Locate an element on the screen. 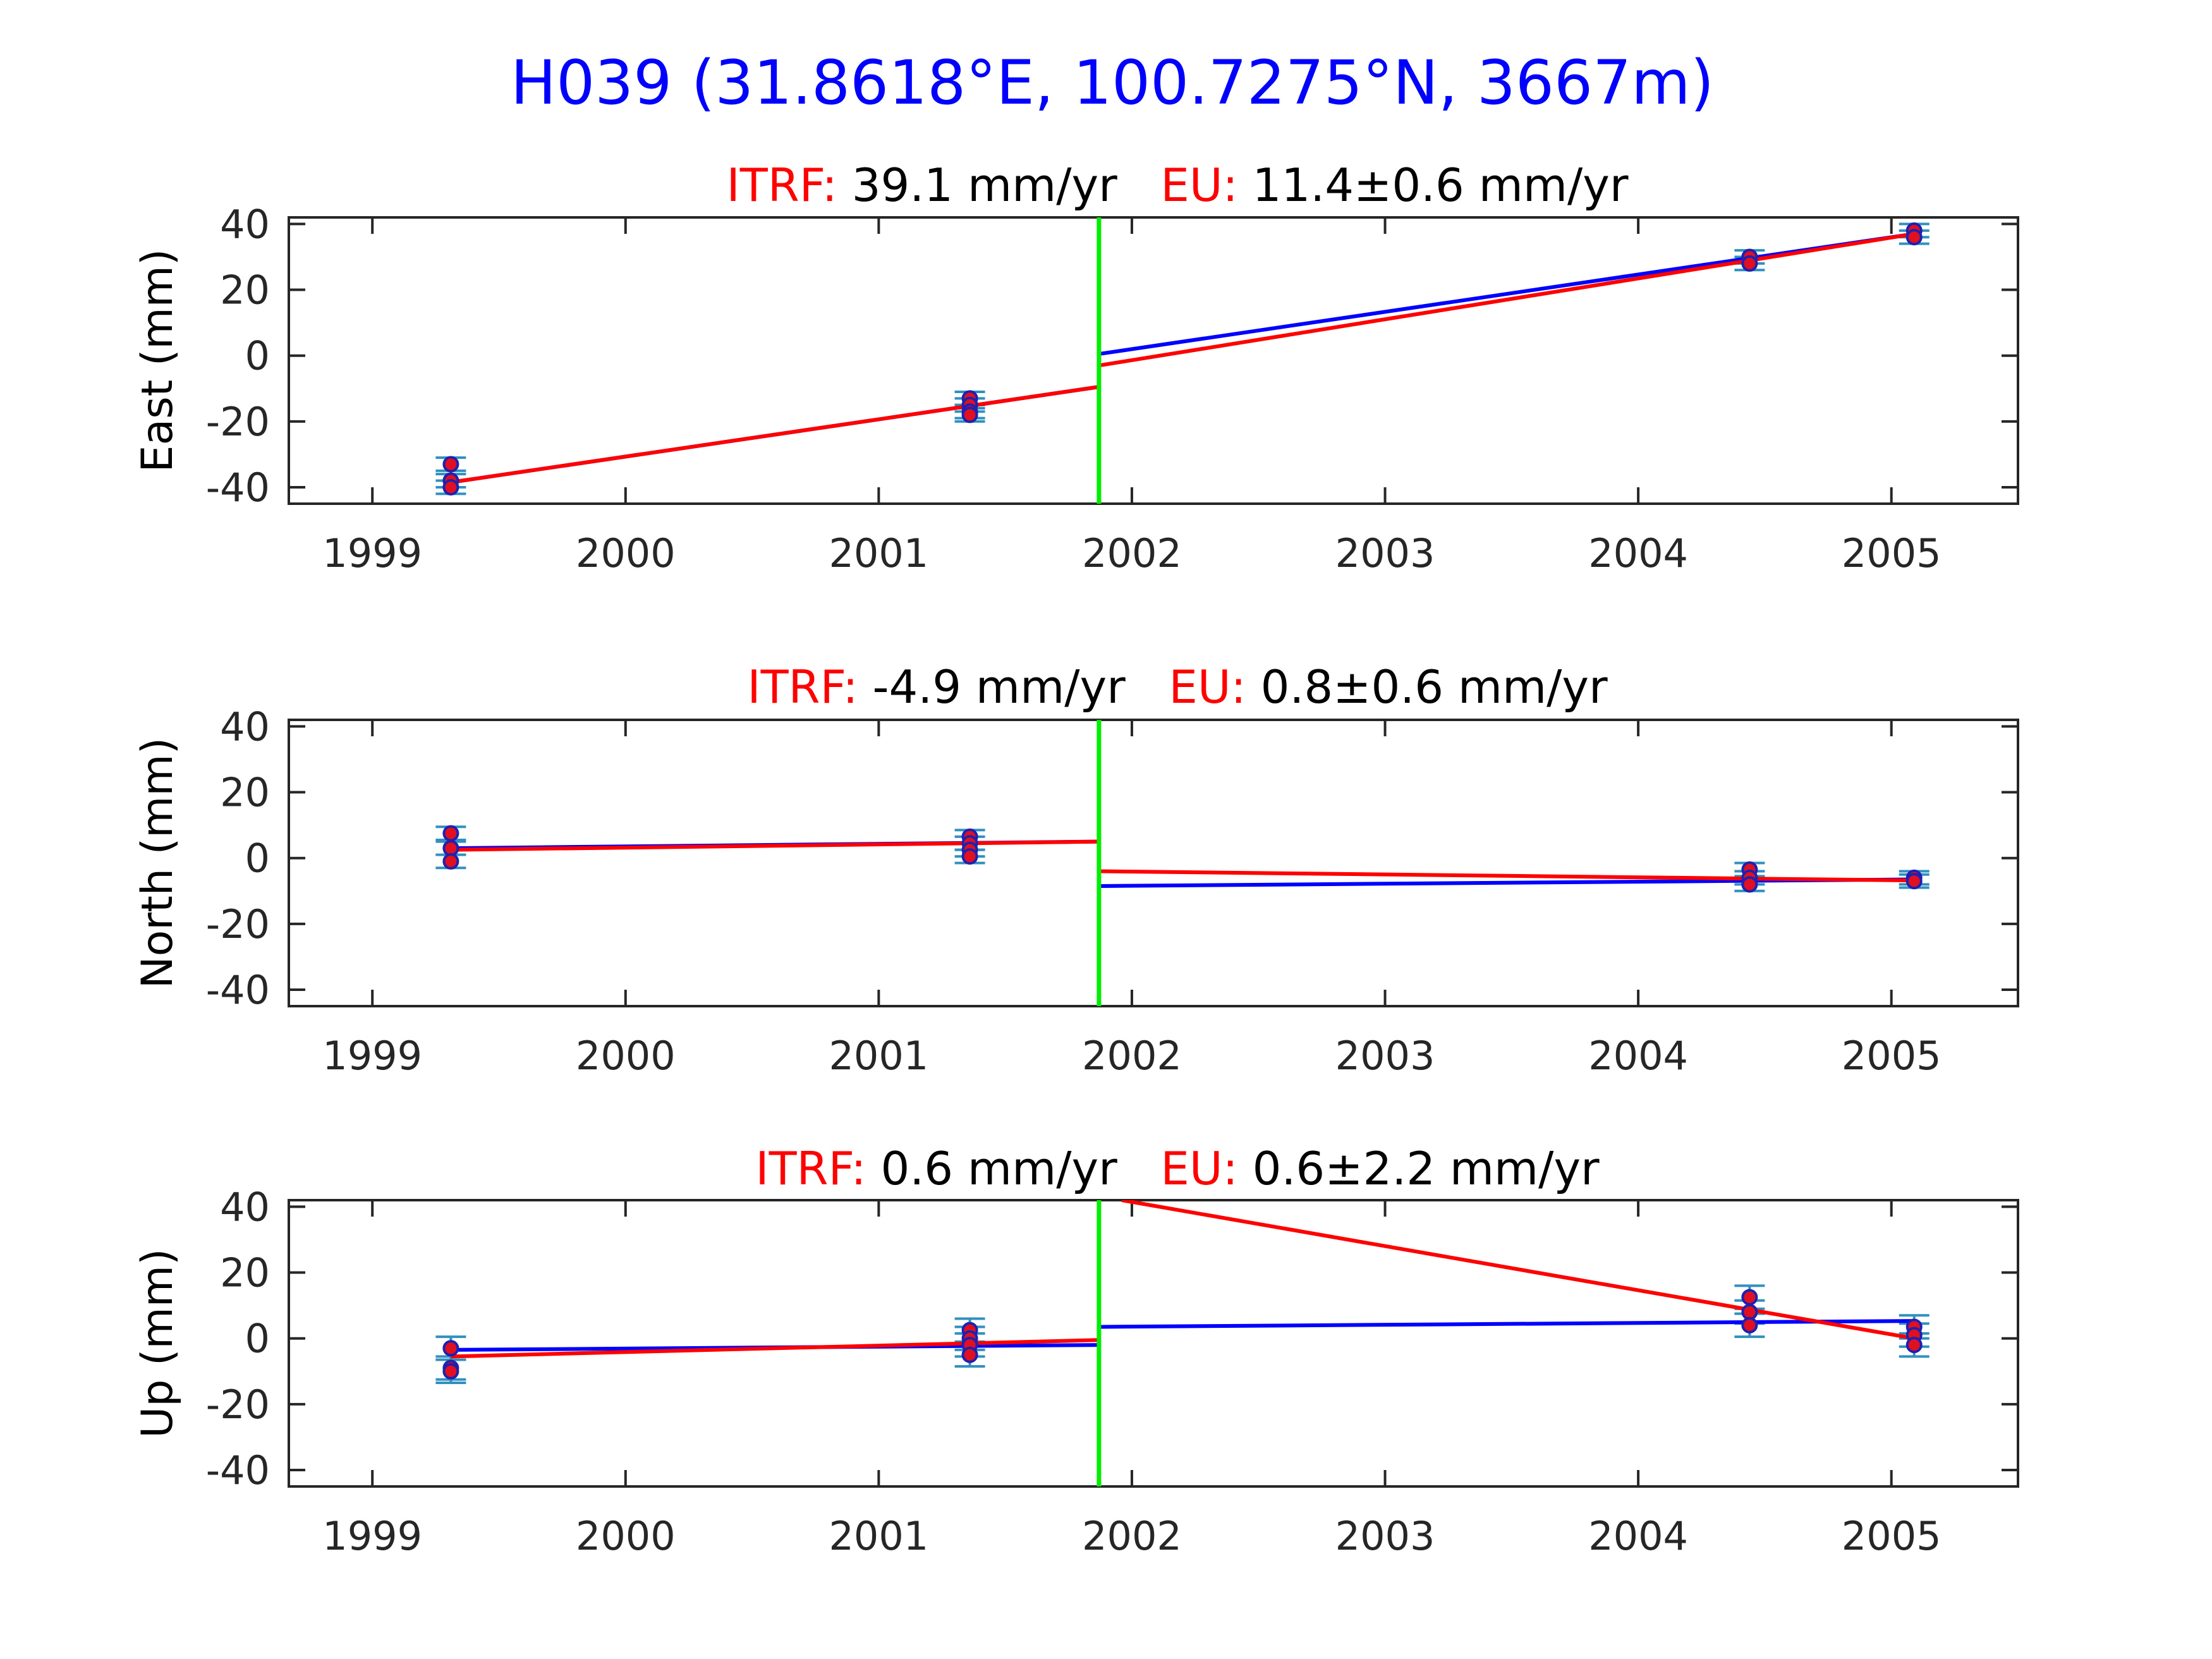  subplot-title: ITRF: 0.6 mm/yr EU: 0.6±2.2 mm/yr is located at coordinates (1177, 1168).